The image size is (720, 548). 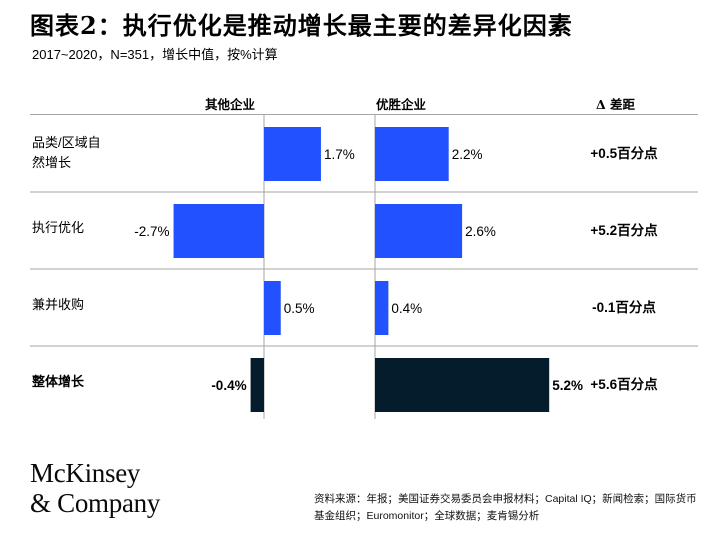 What do you see at coordinates (151, 231) in the screenshot?
I see `value-label-others: -2.7%` at bounding box center [151, 231].